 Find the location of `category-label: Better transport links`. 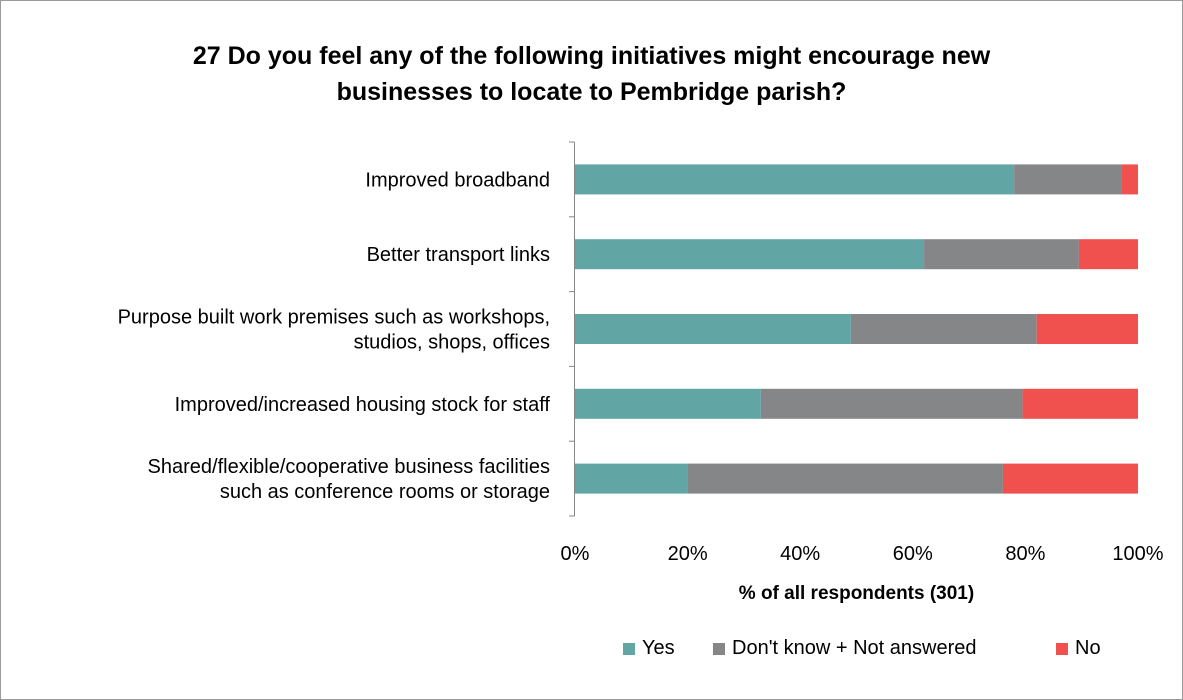

category-label: Better transport links is located at coordinates (458, 255).